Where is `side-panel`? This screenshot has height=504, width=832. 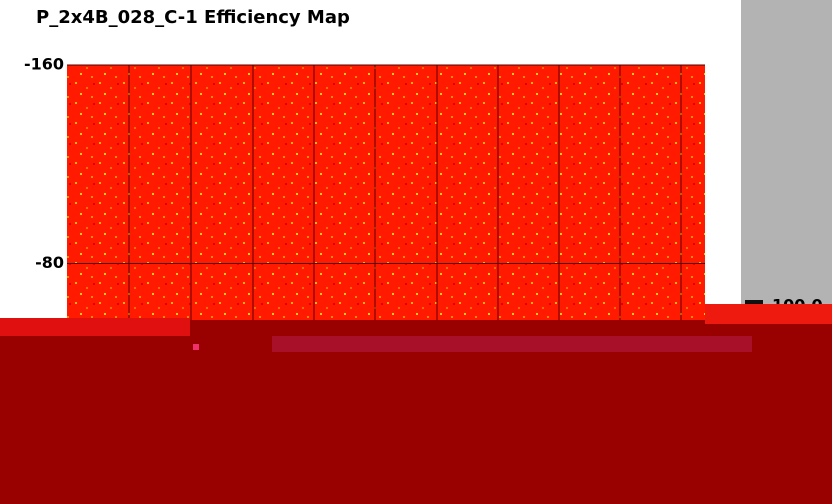
side-panel is located at coordinates (786, 160).